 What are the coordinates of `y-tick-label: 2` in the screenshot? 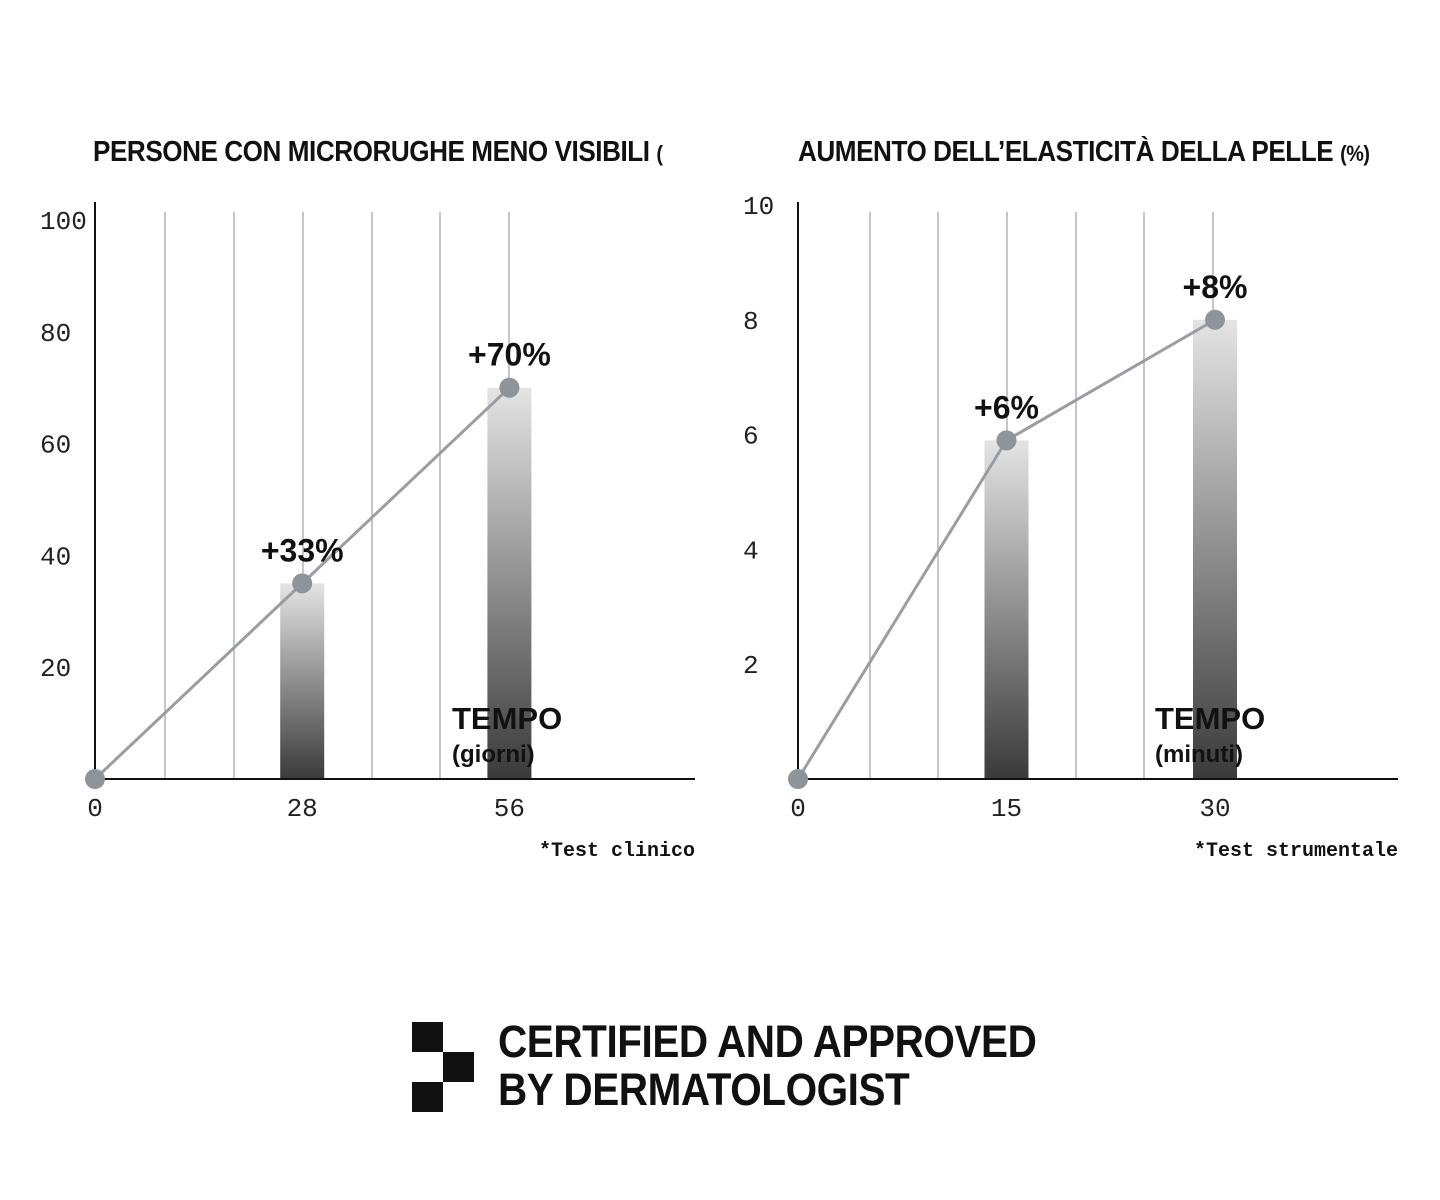 It's located at (751, 666).